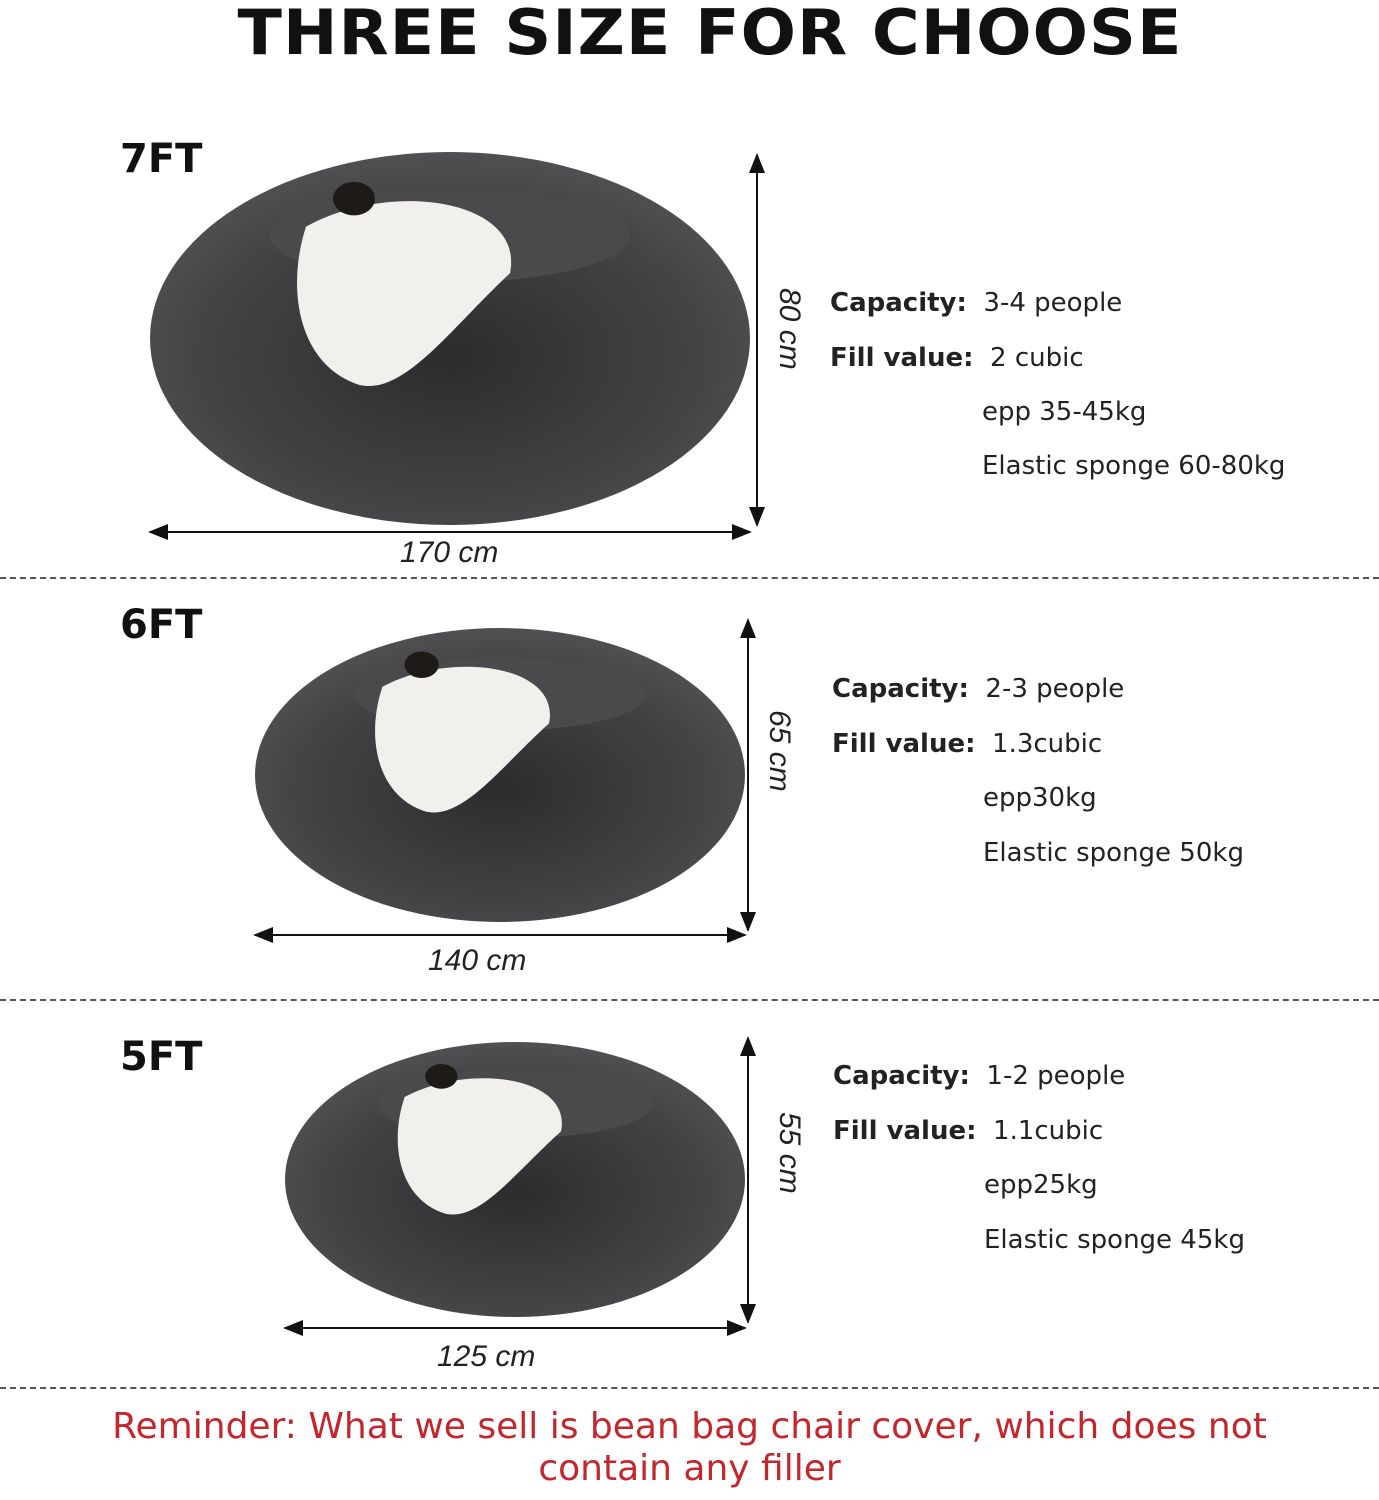 This screenshot has width=1379, height=1500. What do you see at coordinates (1113, 853) in the screenshot?
I see `sponge-spec: Elastic sponge 50kg` at bounding box center [1113, 853].